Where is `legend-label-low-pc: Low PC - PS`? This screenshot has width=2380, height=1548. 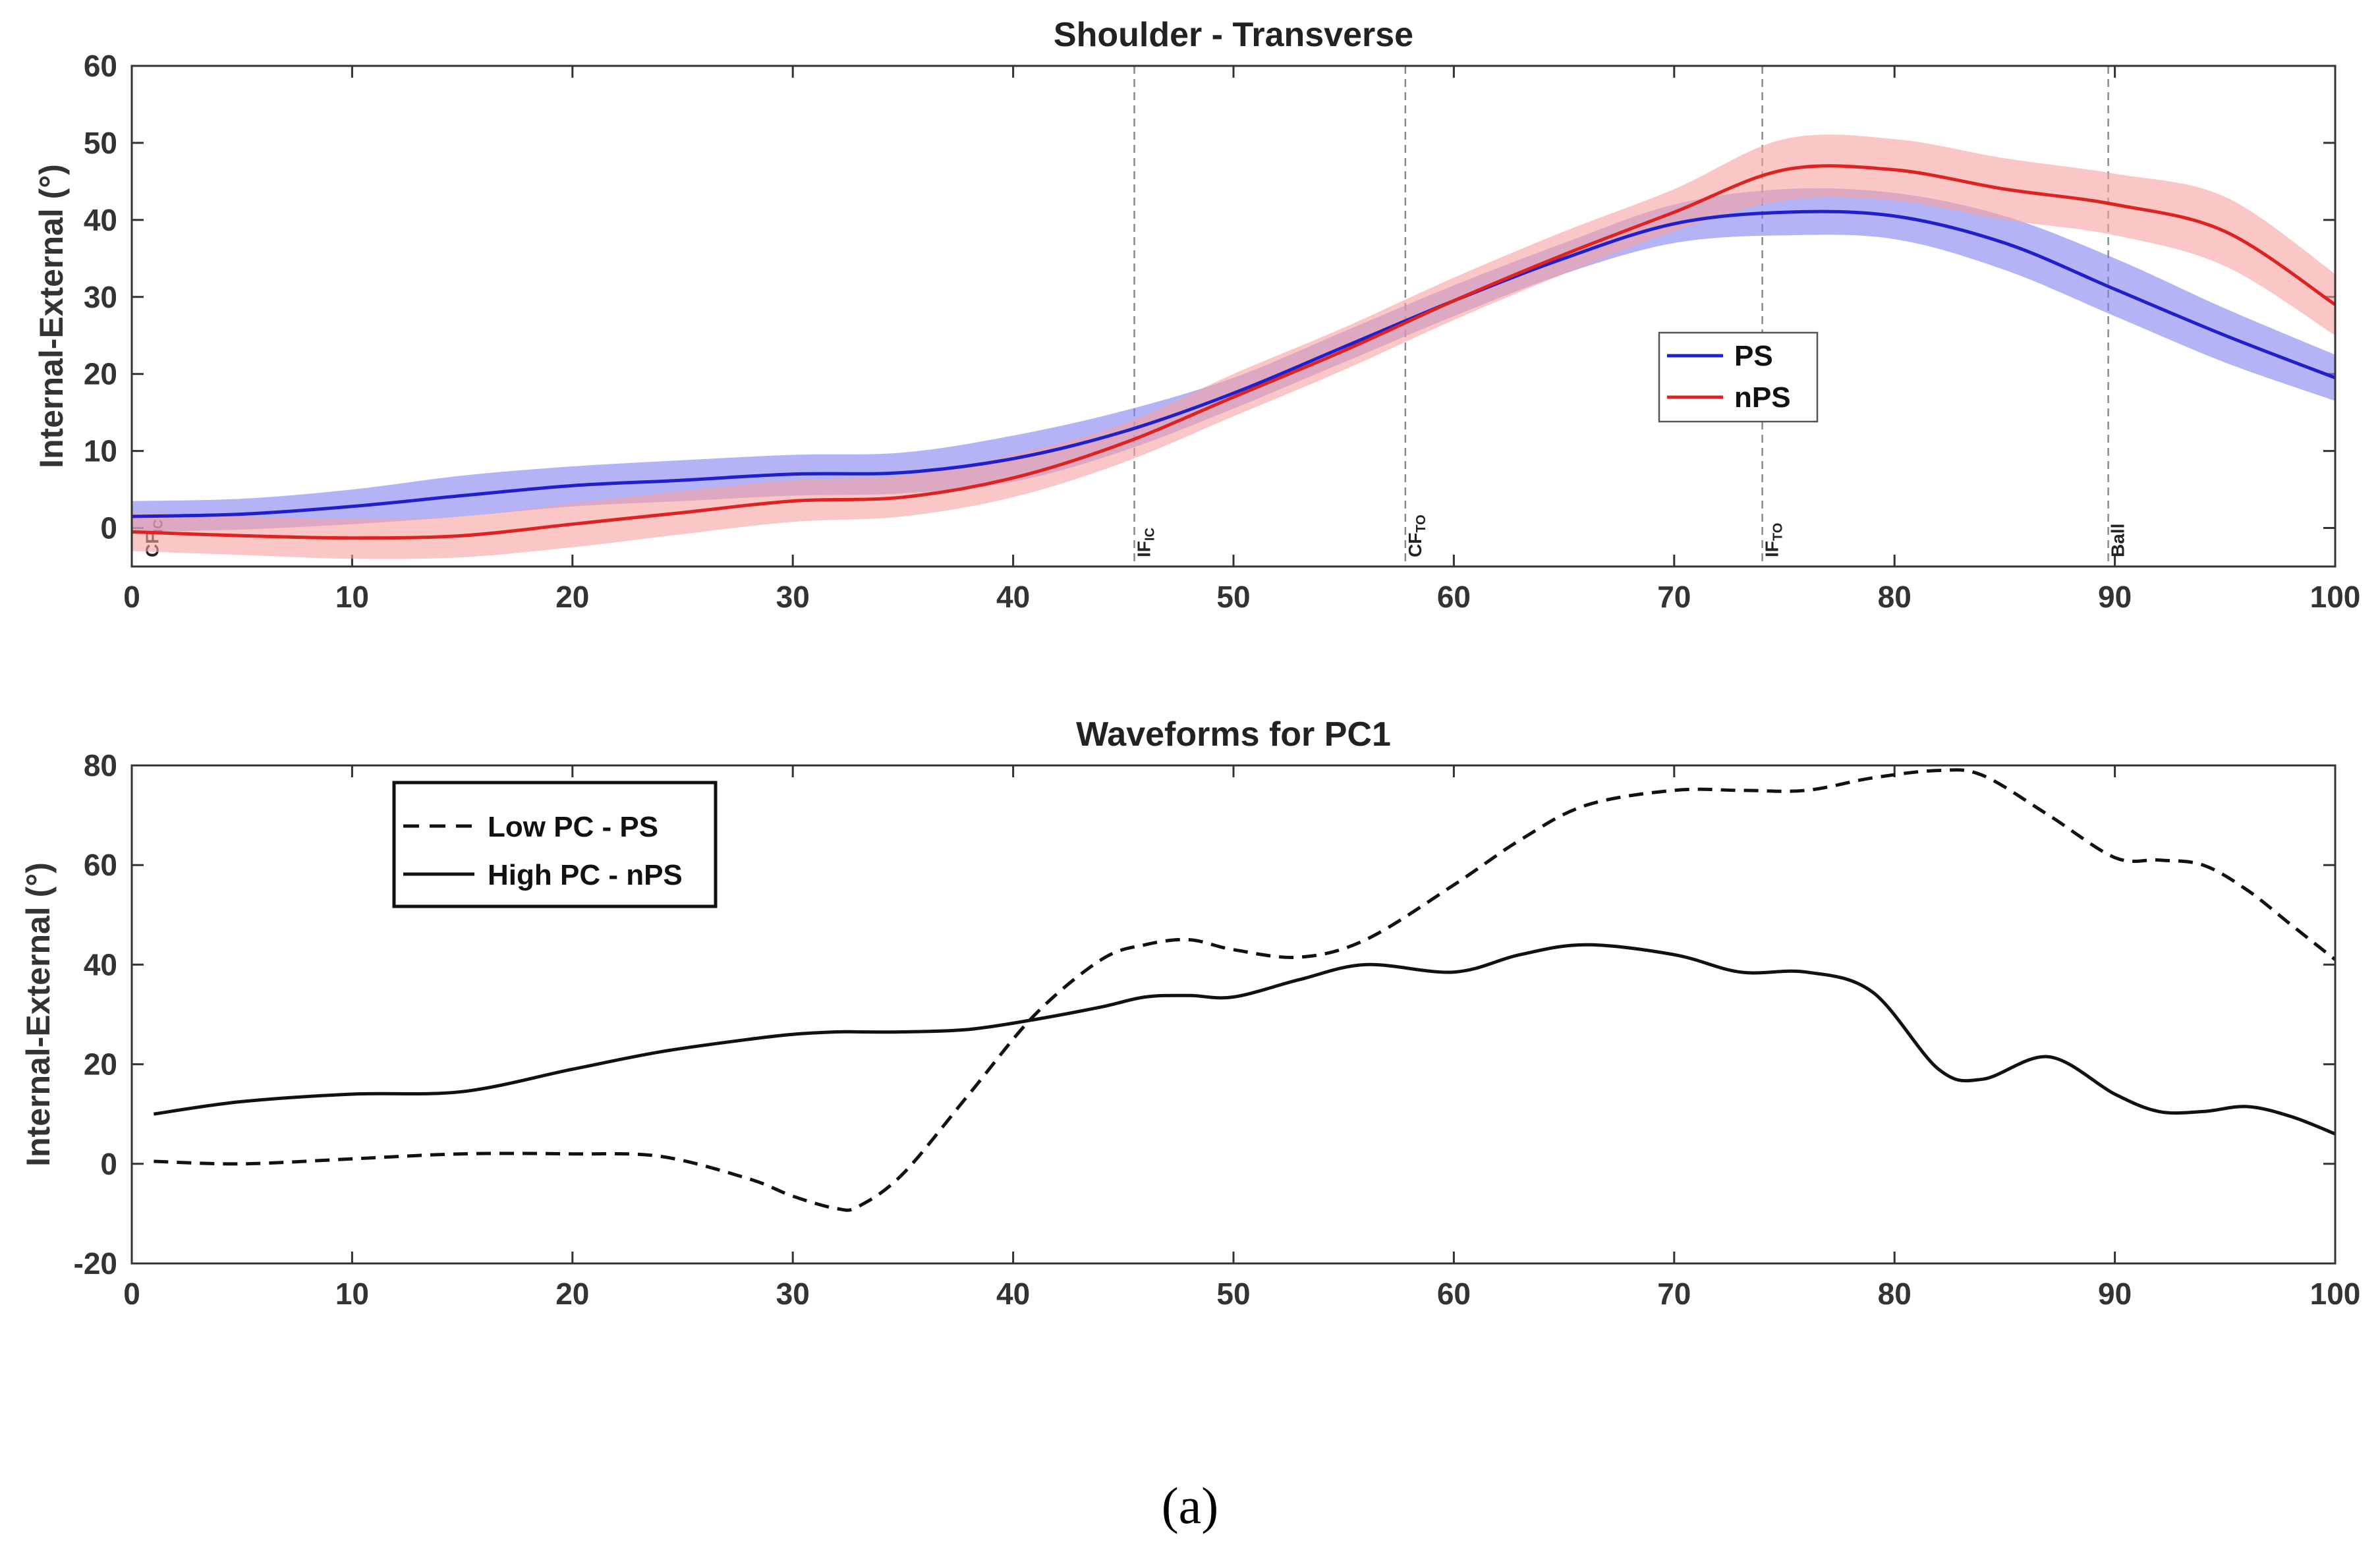 legend-label-low-pc: Low PC - PS is located at coordinates (573, 827).